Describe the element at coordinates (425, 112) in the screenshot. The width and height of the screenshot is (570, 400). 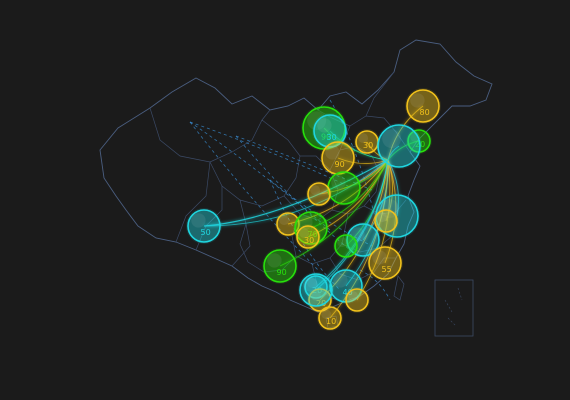
I see `bubble-value-label: 80` at that location.